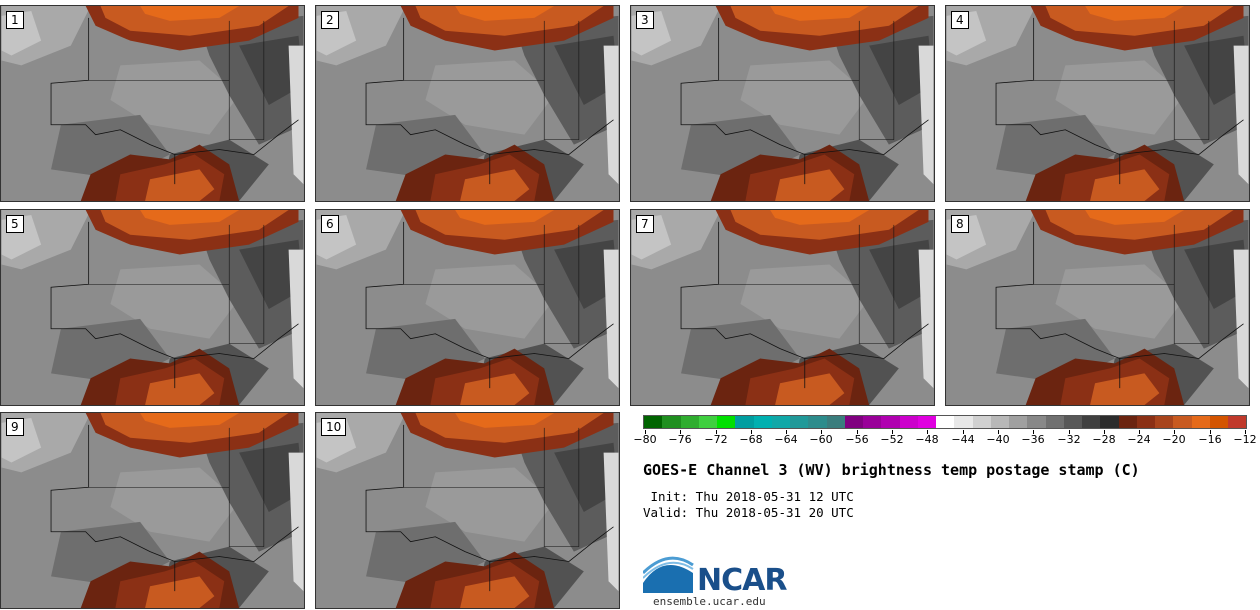 The image size is (1260, 610). I want to click on member-panel-10: 10, so click(467, 510).